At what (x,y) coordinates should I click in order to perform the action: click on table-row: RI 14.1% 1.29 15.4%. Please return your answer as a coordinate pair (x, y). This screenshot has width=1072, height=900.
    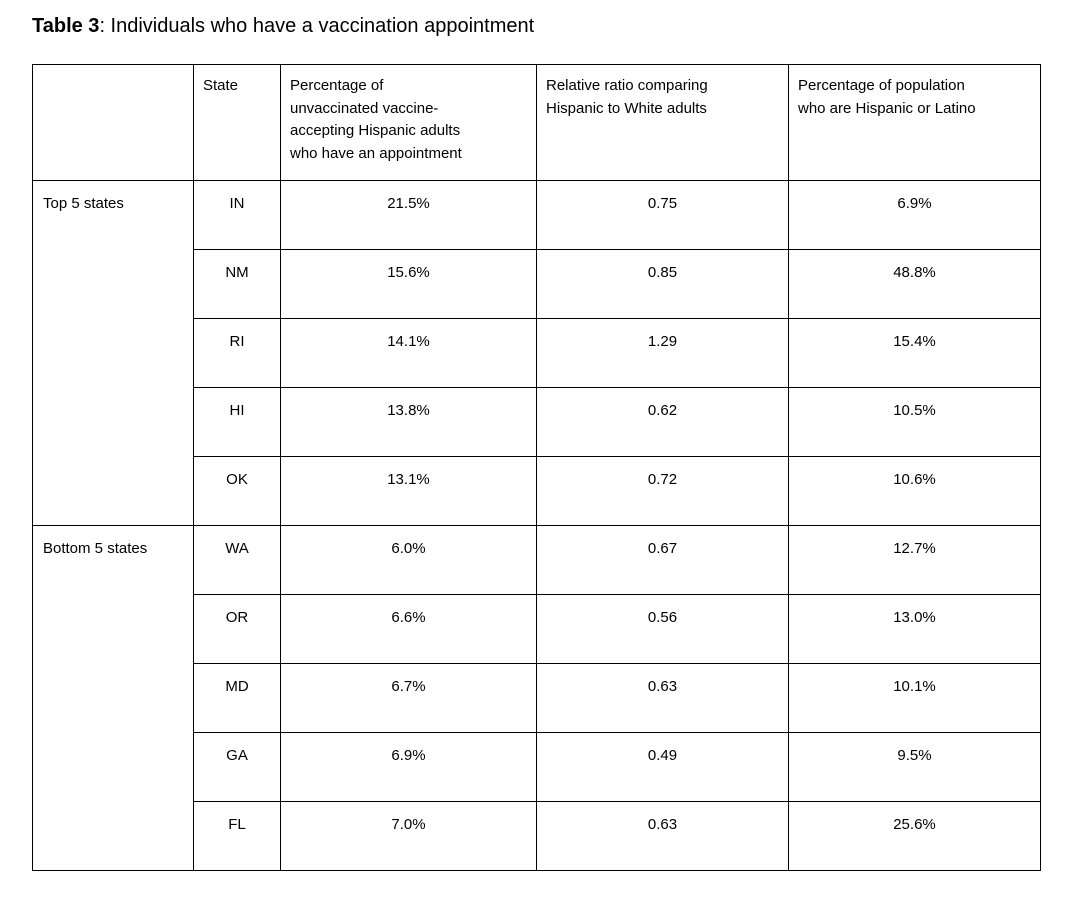
    Looking at the image, I should click on (537, 353).